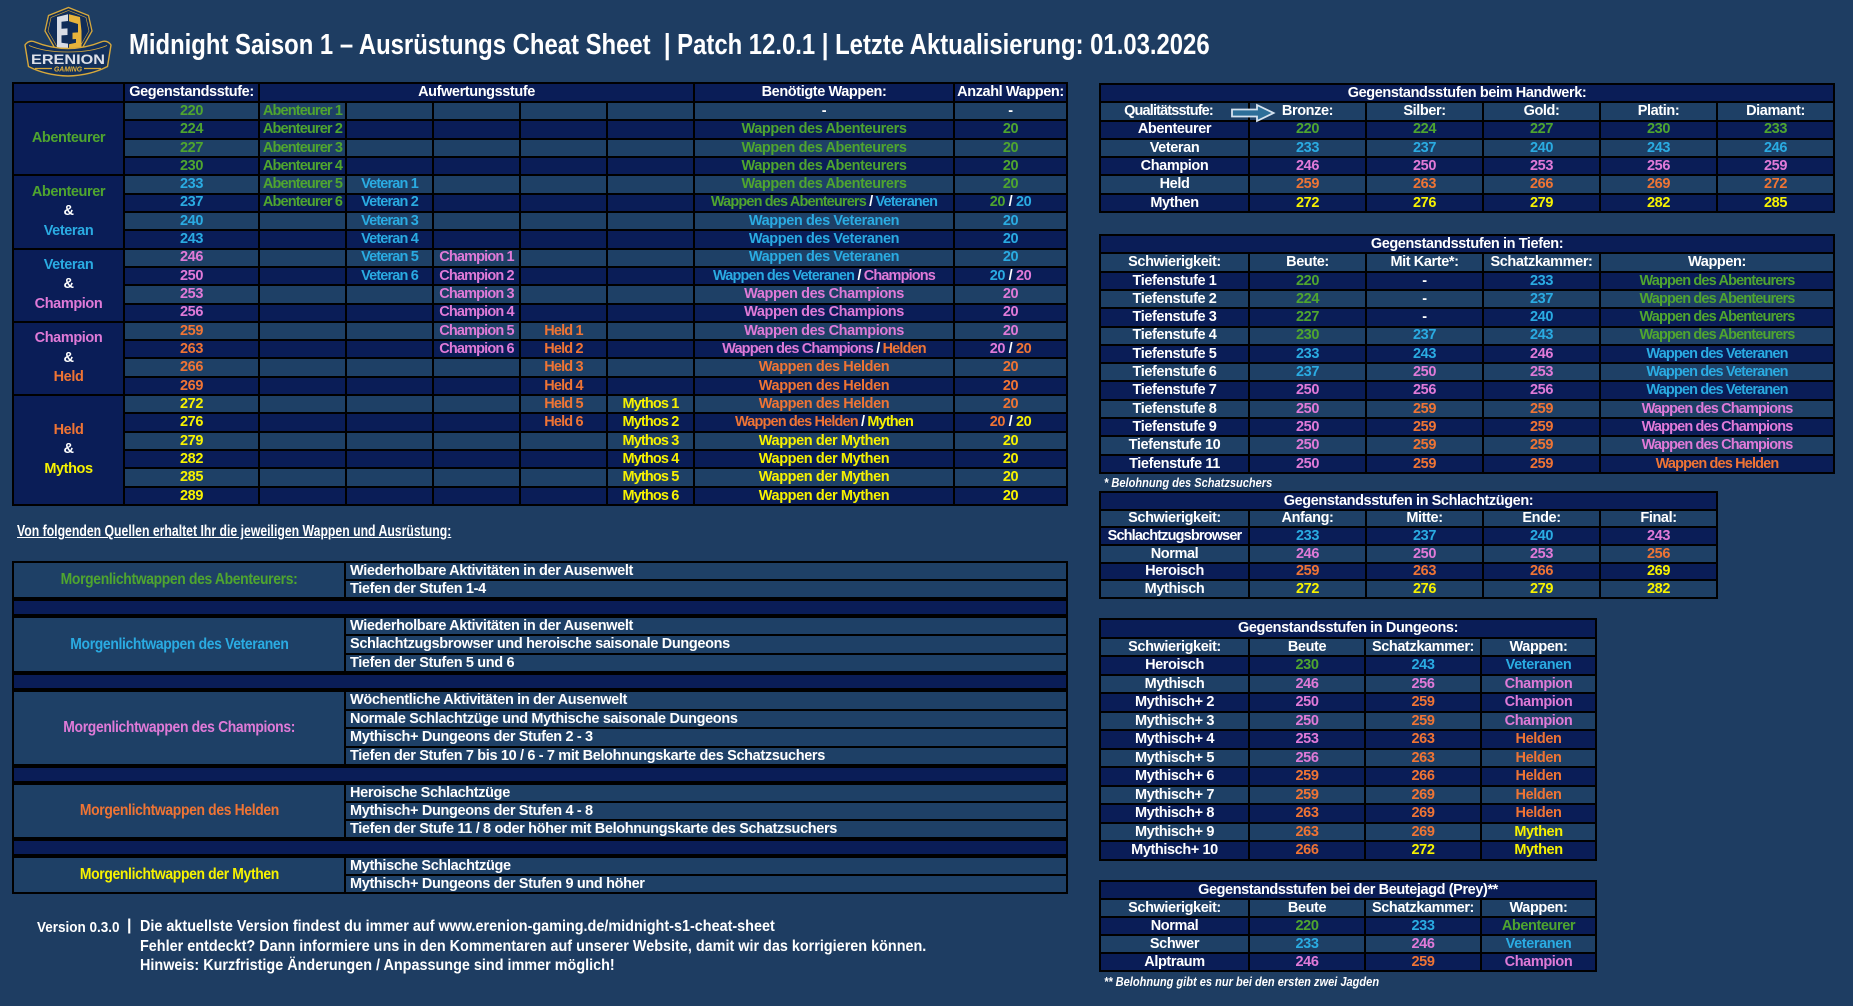  I want to click on svg-text: ERENION, so click(68, 59).